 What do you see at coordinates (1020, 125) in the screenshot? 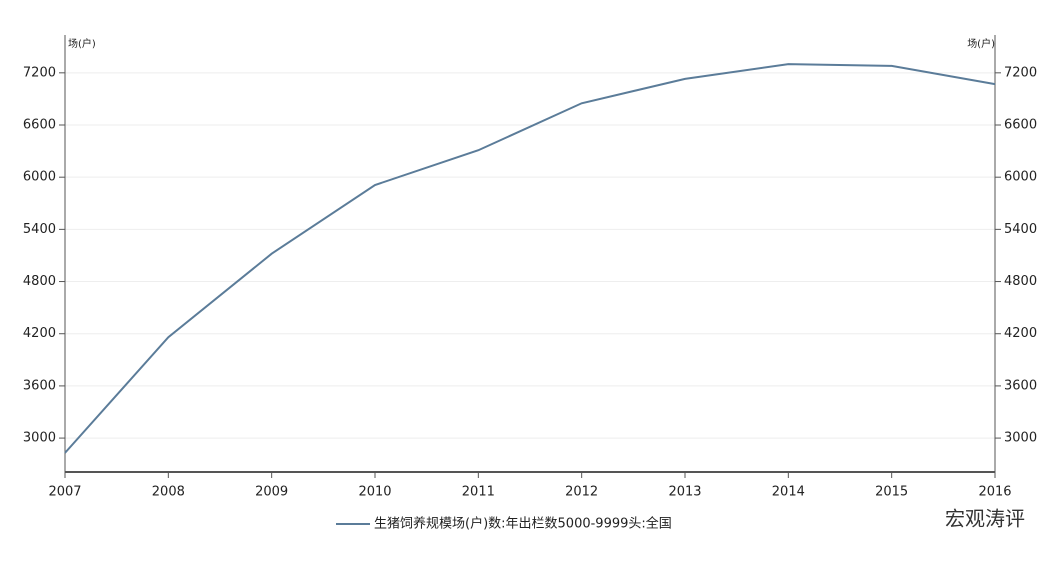
I see `y2-tick-label: 6600` at bounding box center [1020, 125].